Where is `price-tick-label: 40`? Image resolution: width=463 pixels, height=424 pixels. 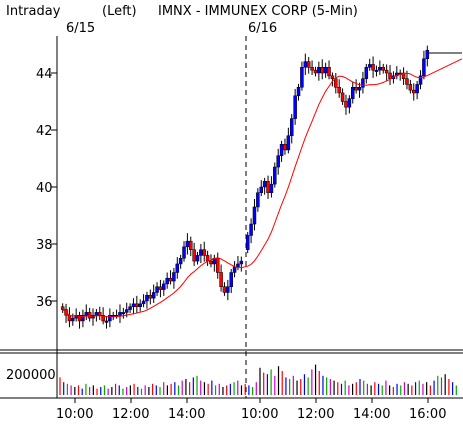 price-tick-label: 40 is located at coordinates (44, 188).